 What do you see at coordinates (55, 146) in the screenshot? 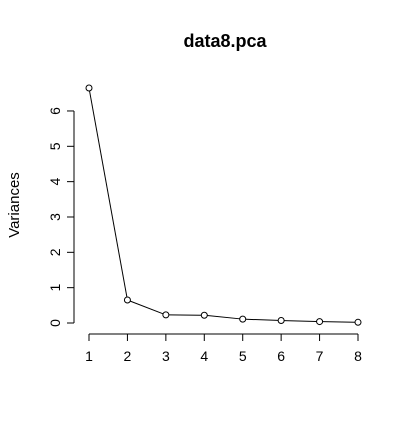
I see `y-tick-label: 5` at bounding box center [55, 146].